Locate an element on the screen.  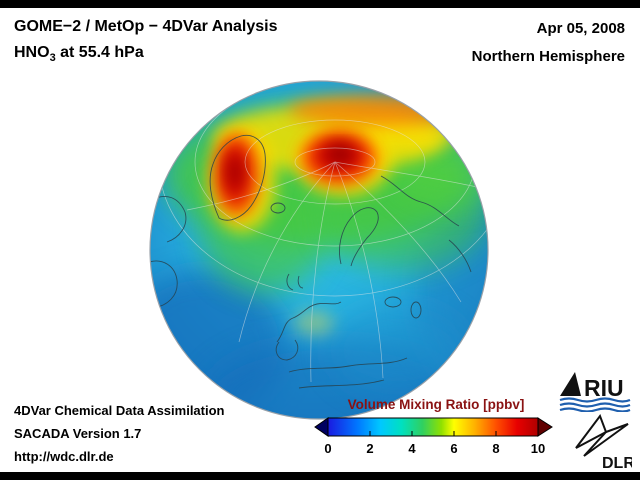
colorbar: Volume Mixing Ratio [ppbv] 0 2 4 6 8 10 is located at coordinates (436, 430).